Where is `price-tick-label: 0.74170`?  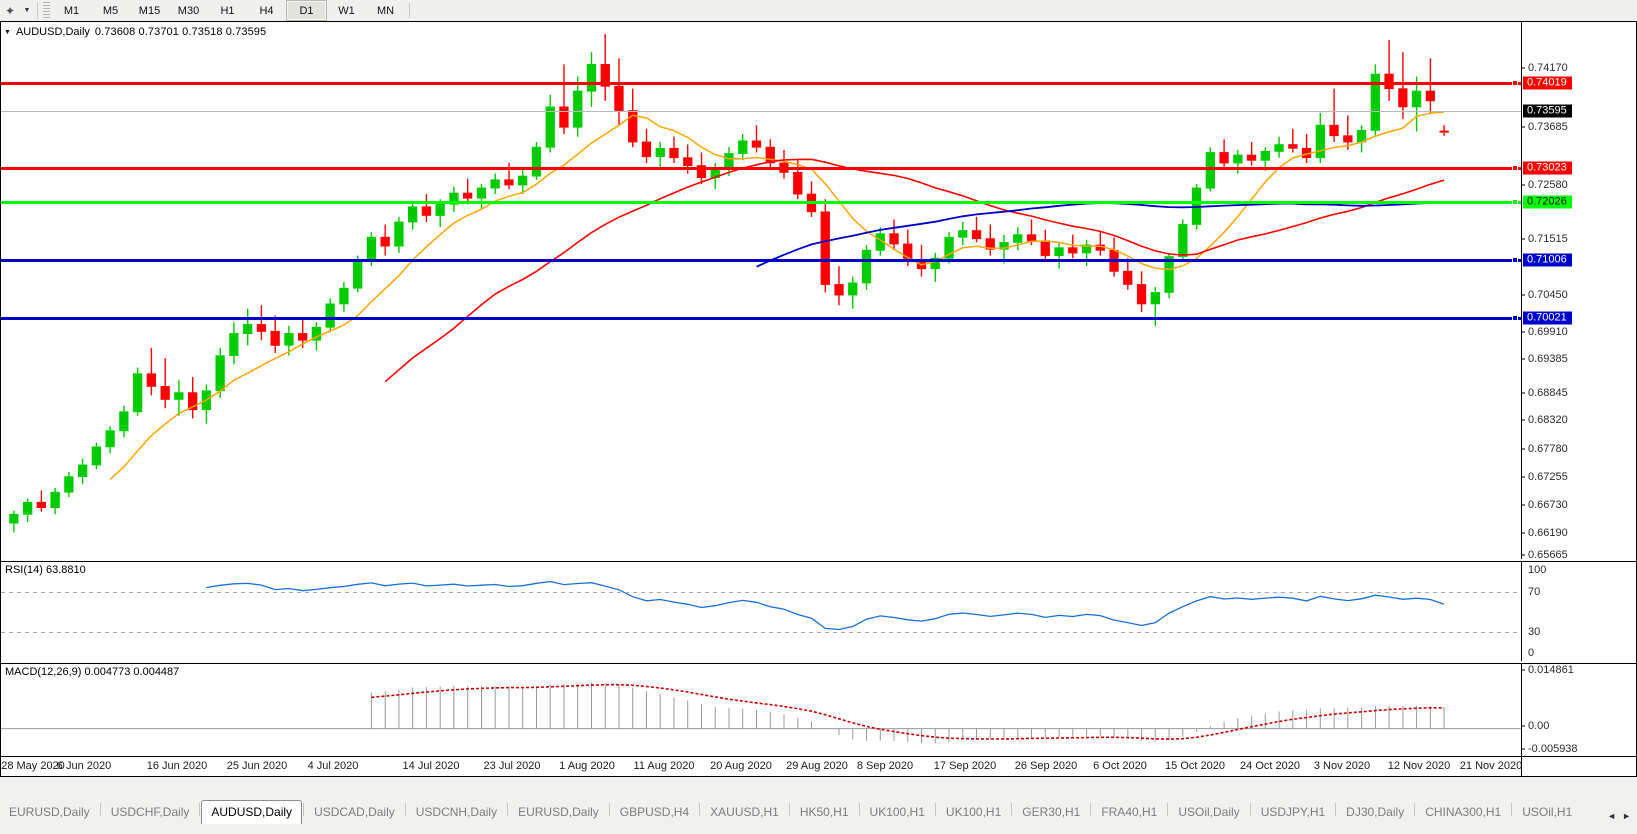
price-tick-label: 0.74170 is located at coordinates (1545, 68).